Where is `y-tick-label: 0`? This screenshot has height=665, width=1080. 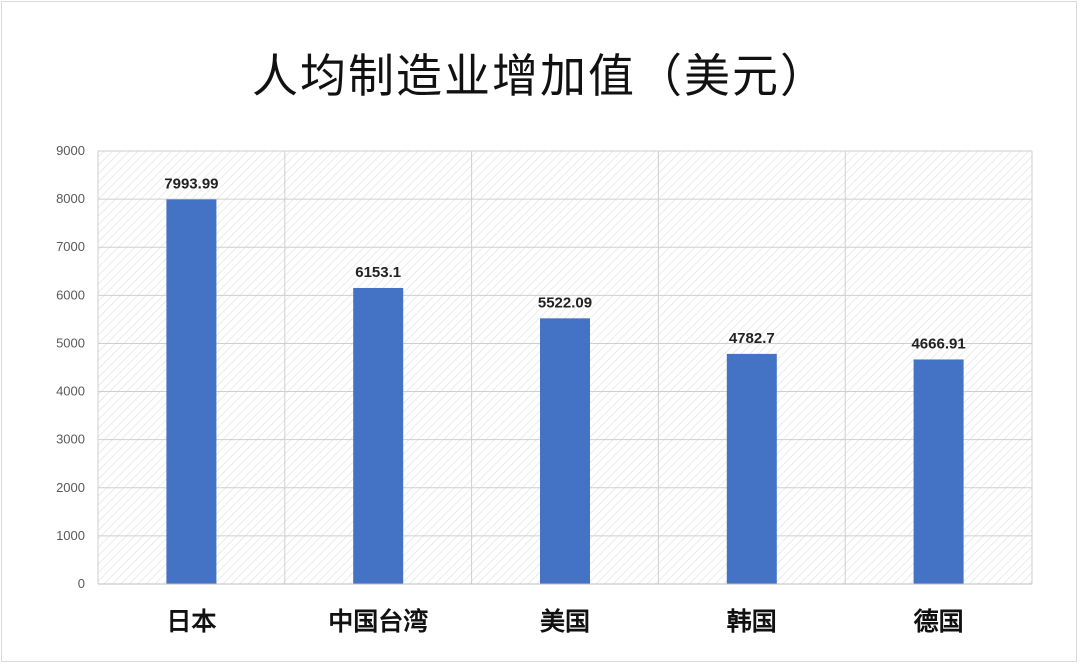 y-tick-label: 0 is located at coordinates (81, 583).